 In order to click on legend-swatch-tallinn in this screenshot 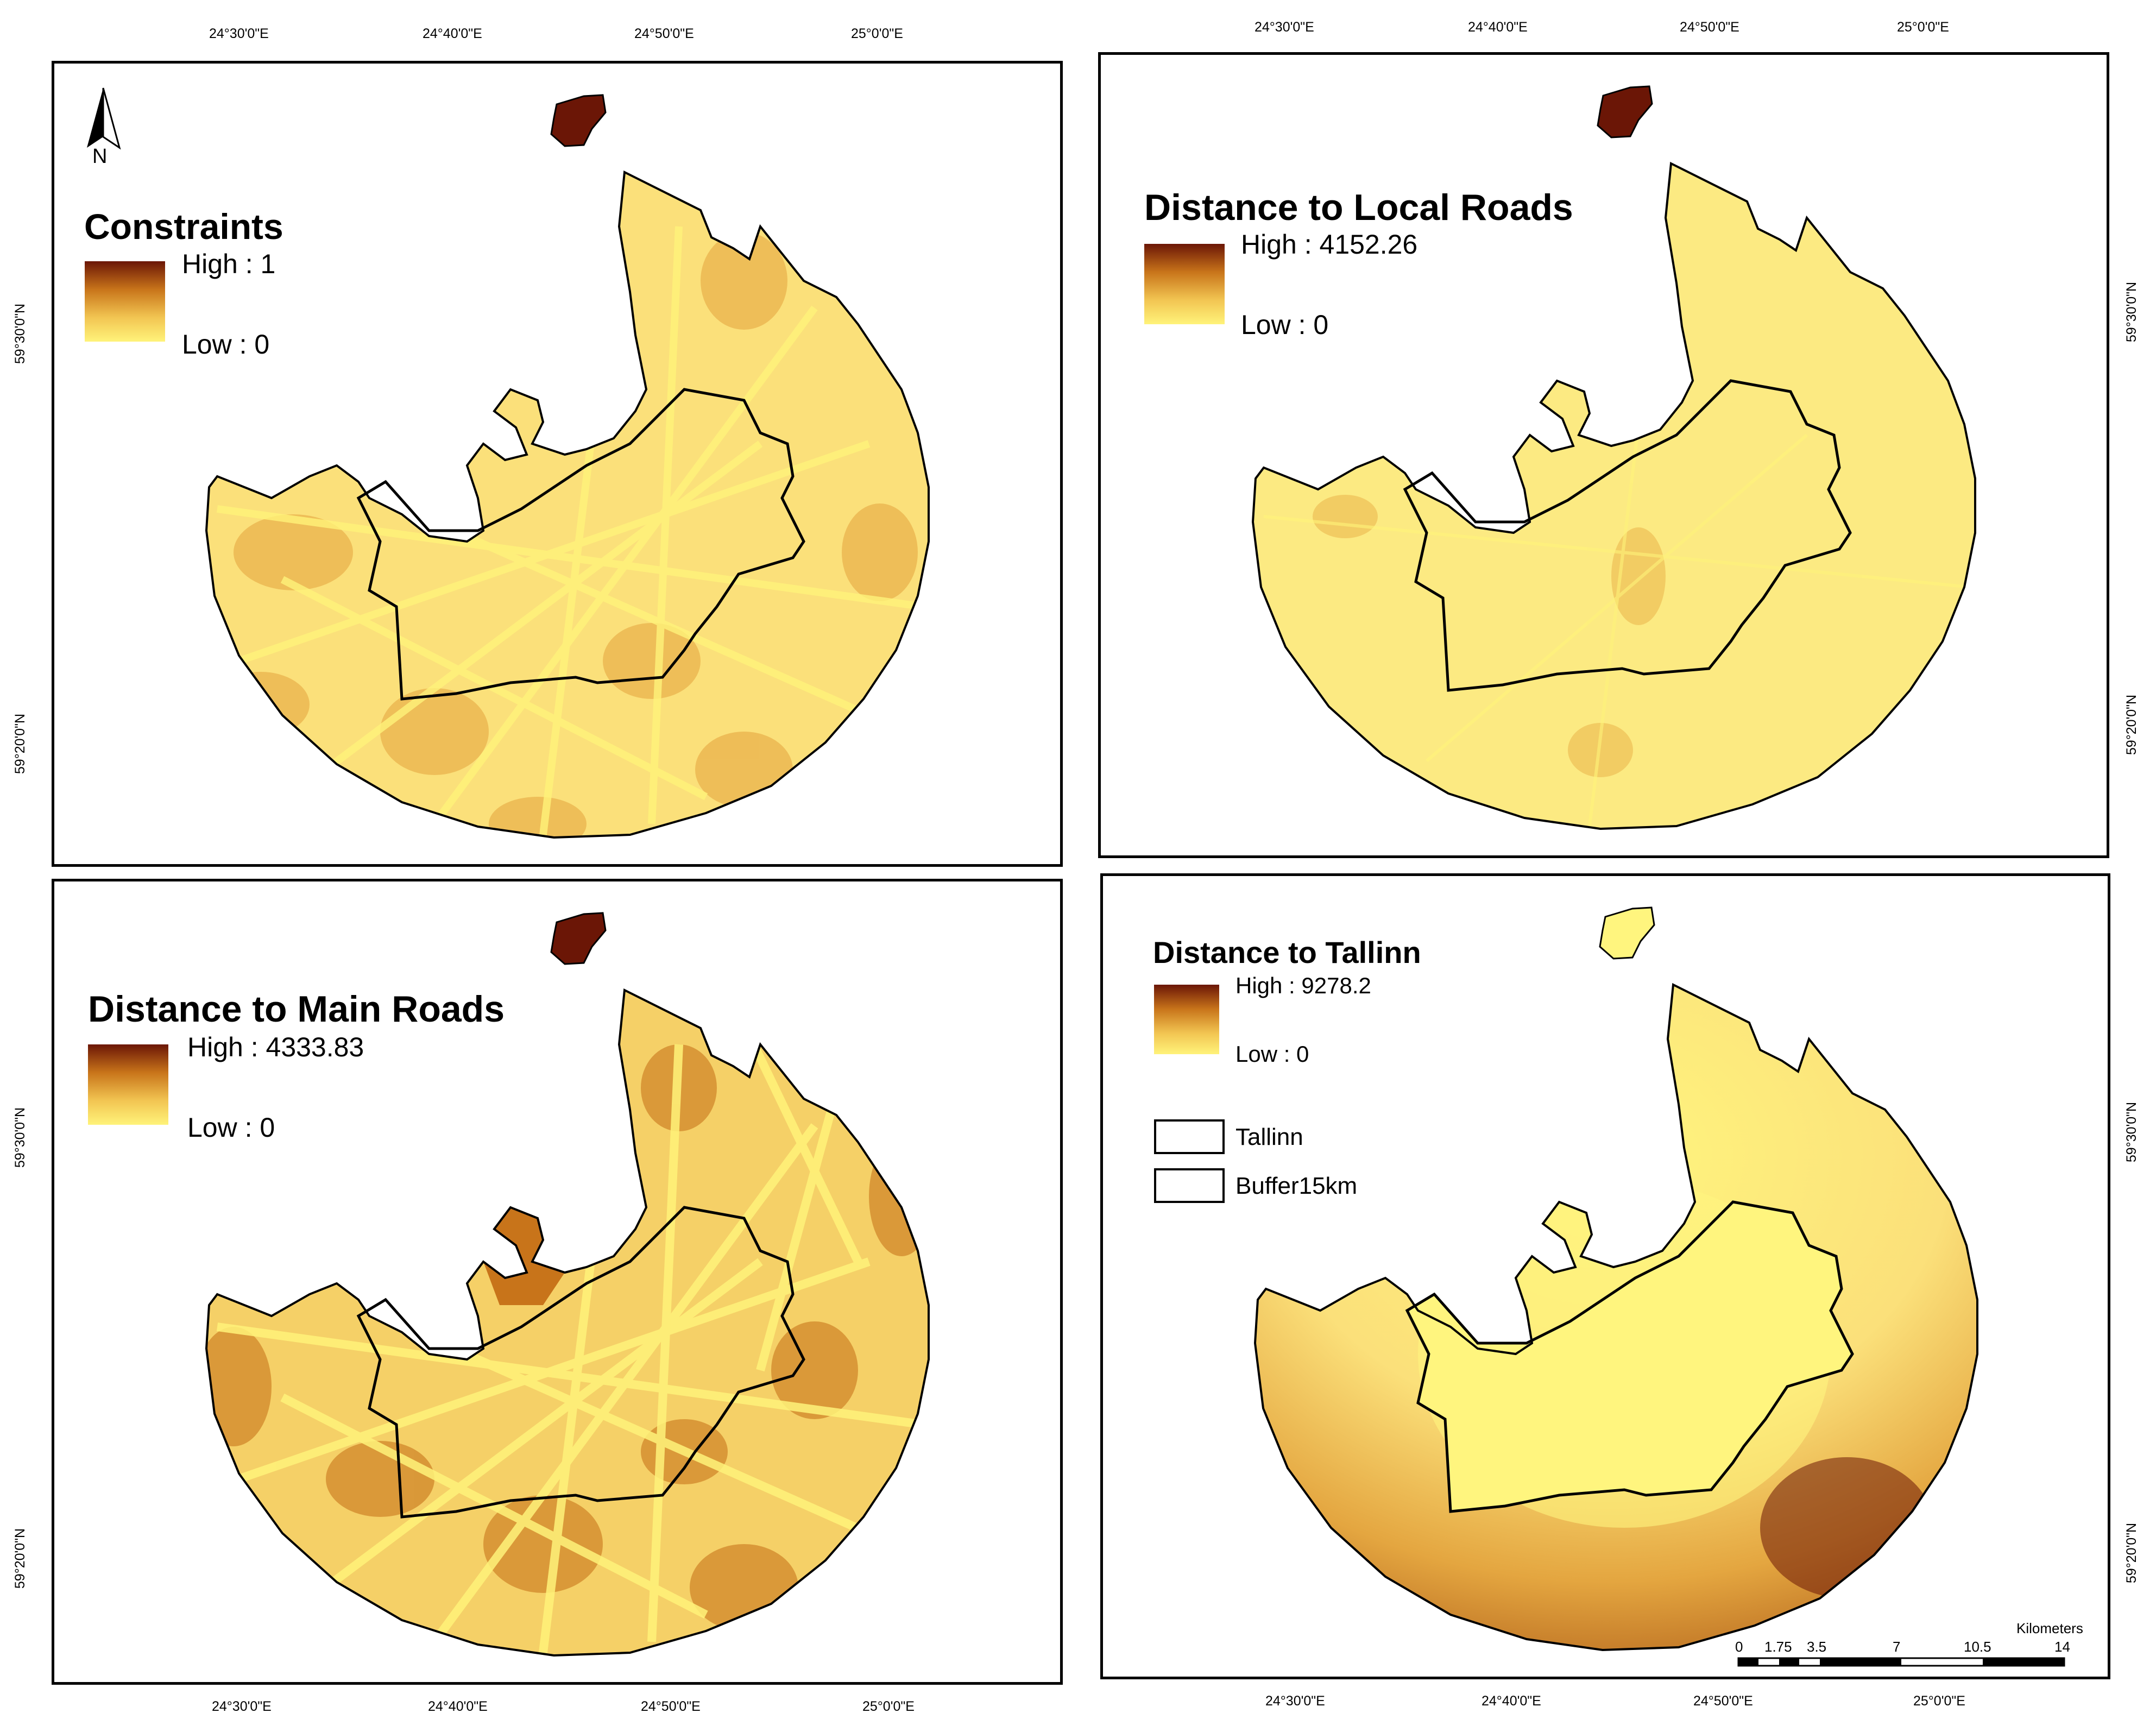, I will do `click(1189, 1137)`.